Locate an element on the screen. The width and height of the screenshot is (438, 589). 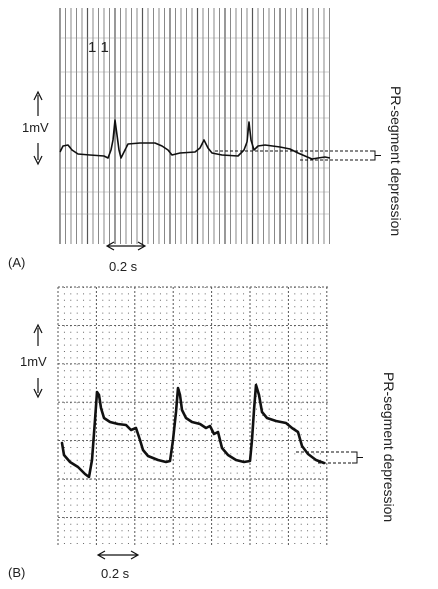
panel-letter-b: (B) is located at coordinates (16, 572).